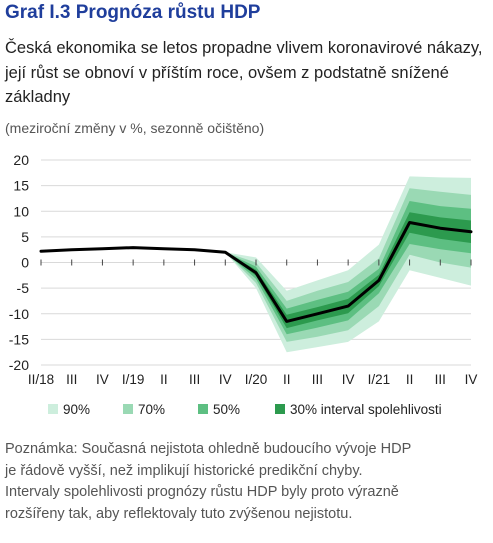 This screenshot has height=543, width=493. Describe the element at coordinates (25, 237) in the screenshot. I see `y-tick-label: 5` at that location.